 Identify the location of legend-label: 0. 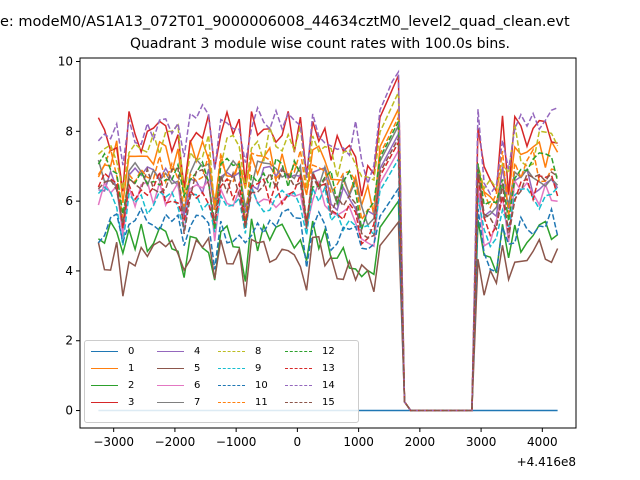
(131, 351).